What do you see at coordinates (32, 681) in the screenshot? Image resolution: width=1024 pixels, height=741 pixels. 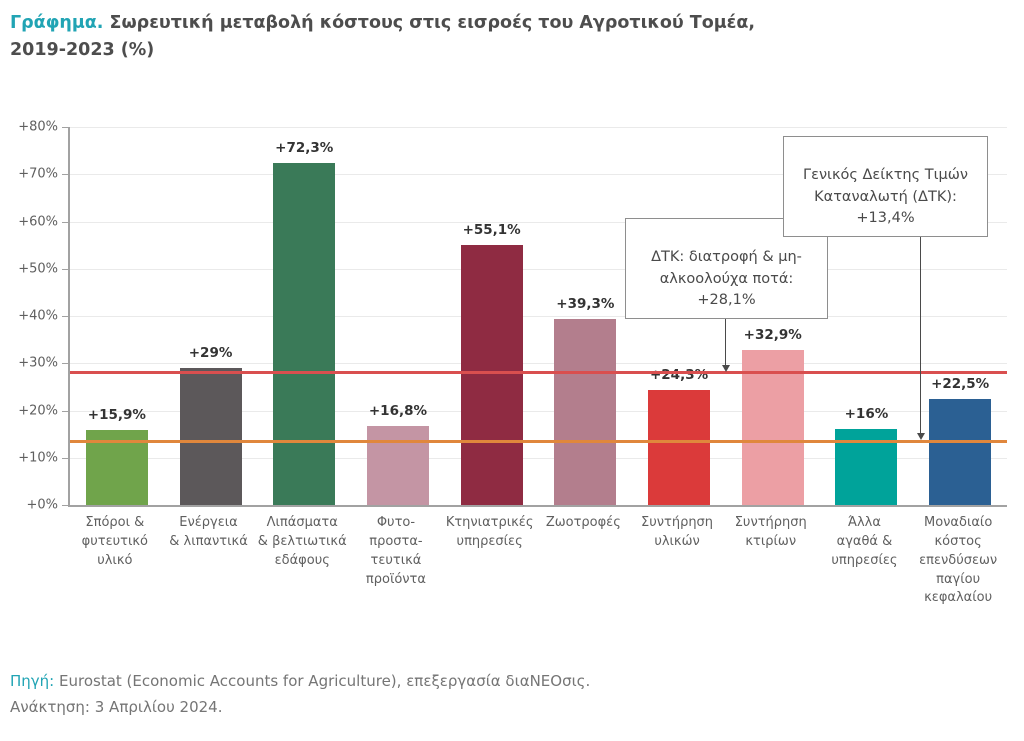 I see `source-label: Πηγή:` at bounding box center [32, 681].